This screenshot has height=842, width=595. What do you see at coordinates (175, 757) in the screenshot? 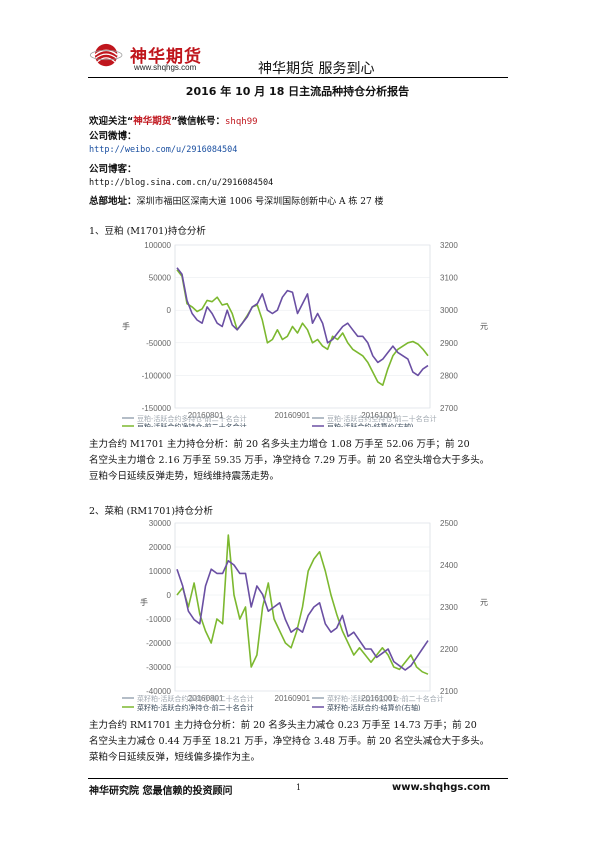
I see `analysis-line: 菜粕今日延续反弹，短线偏多操作为主。` at bounding box center [175, 757].